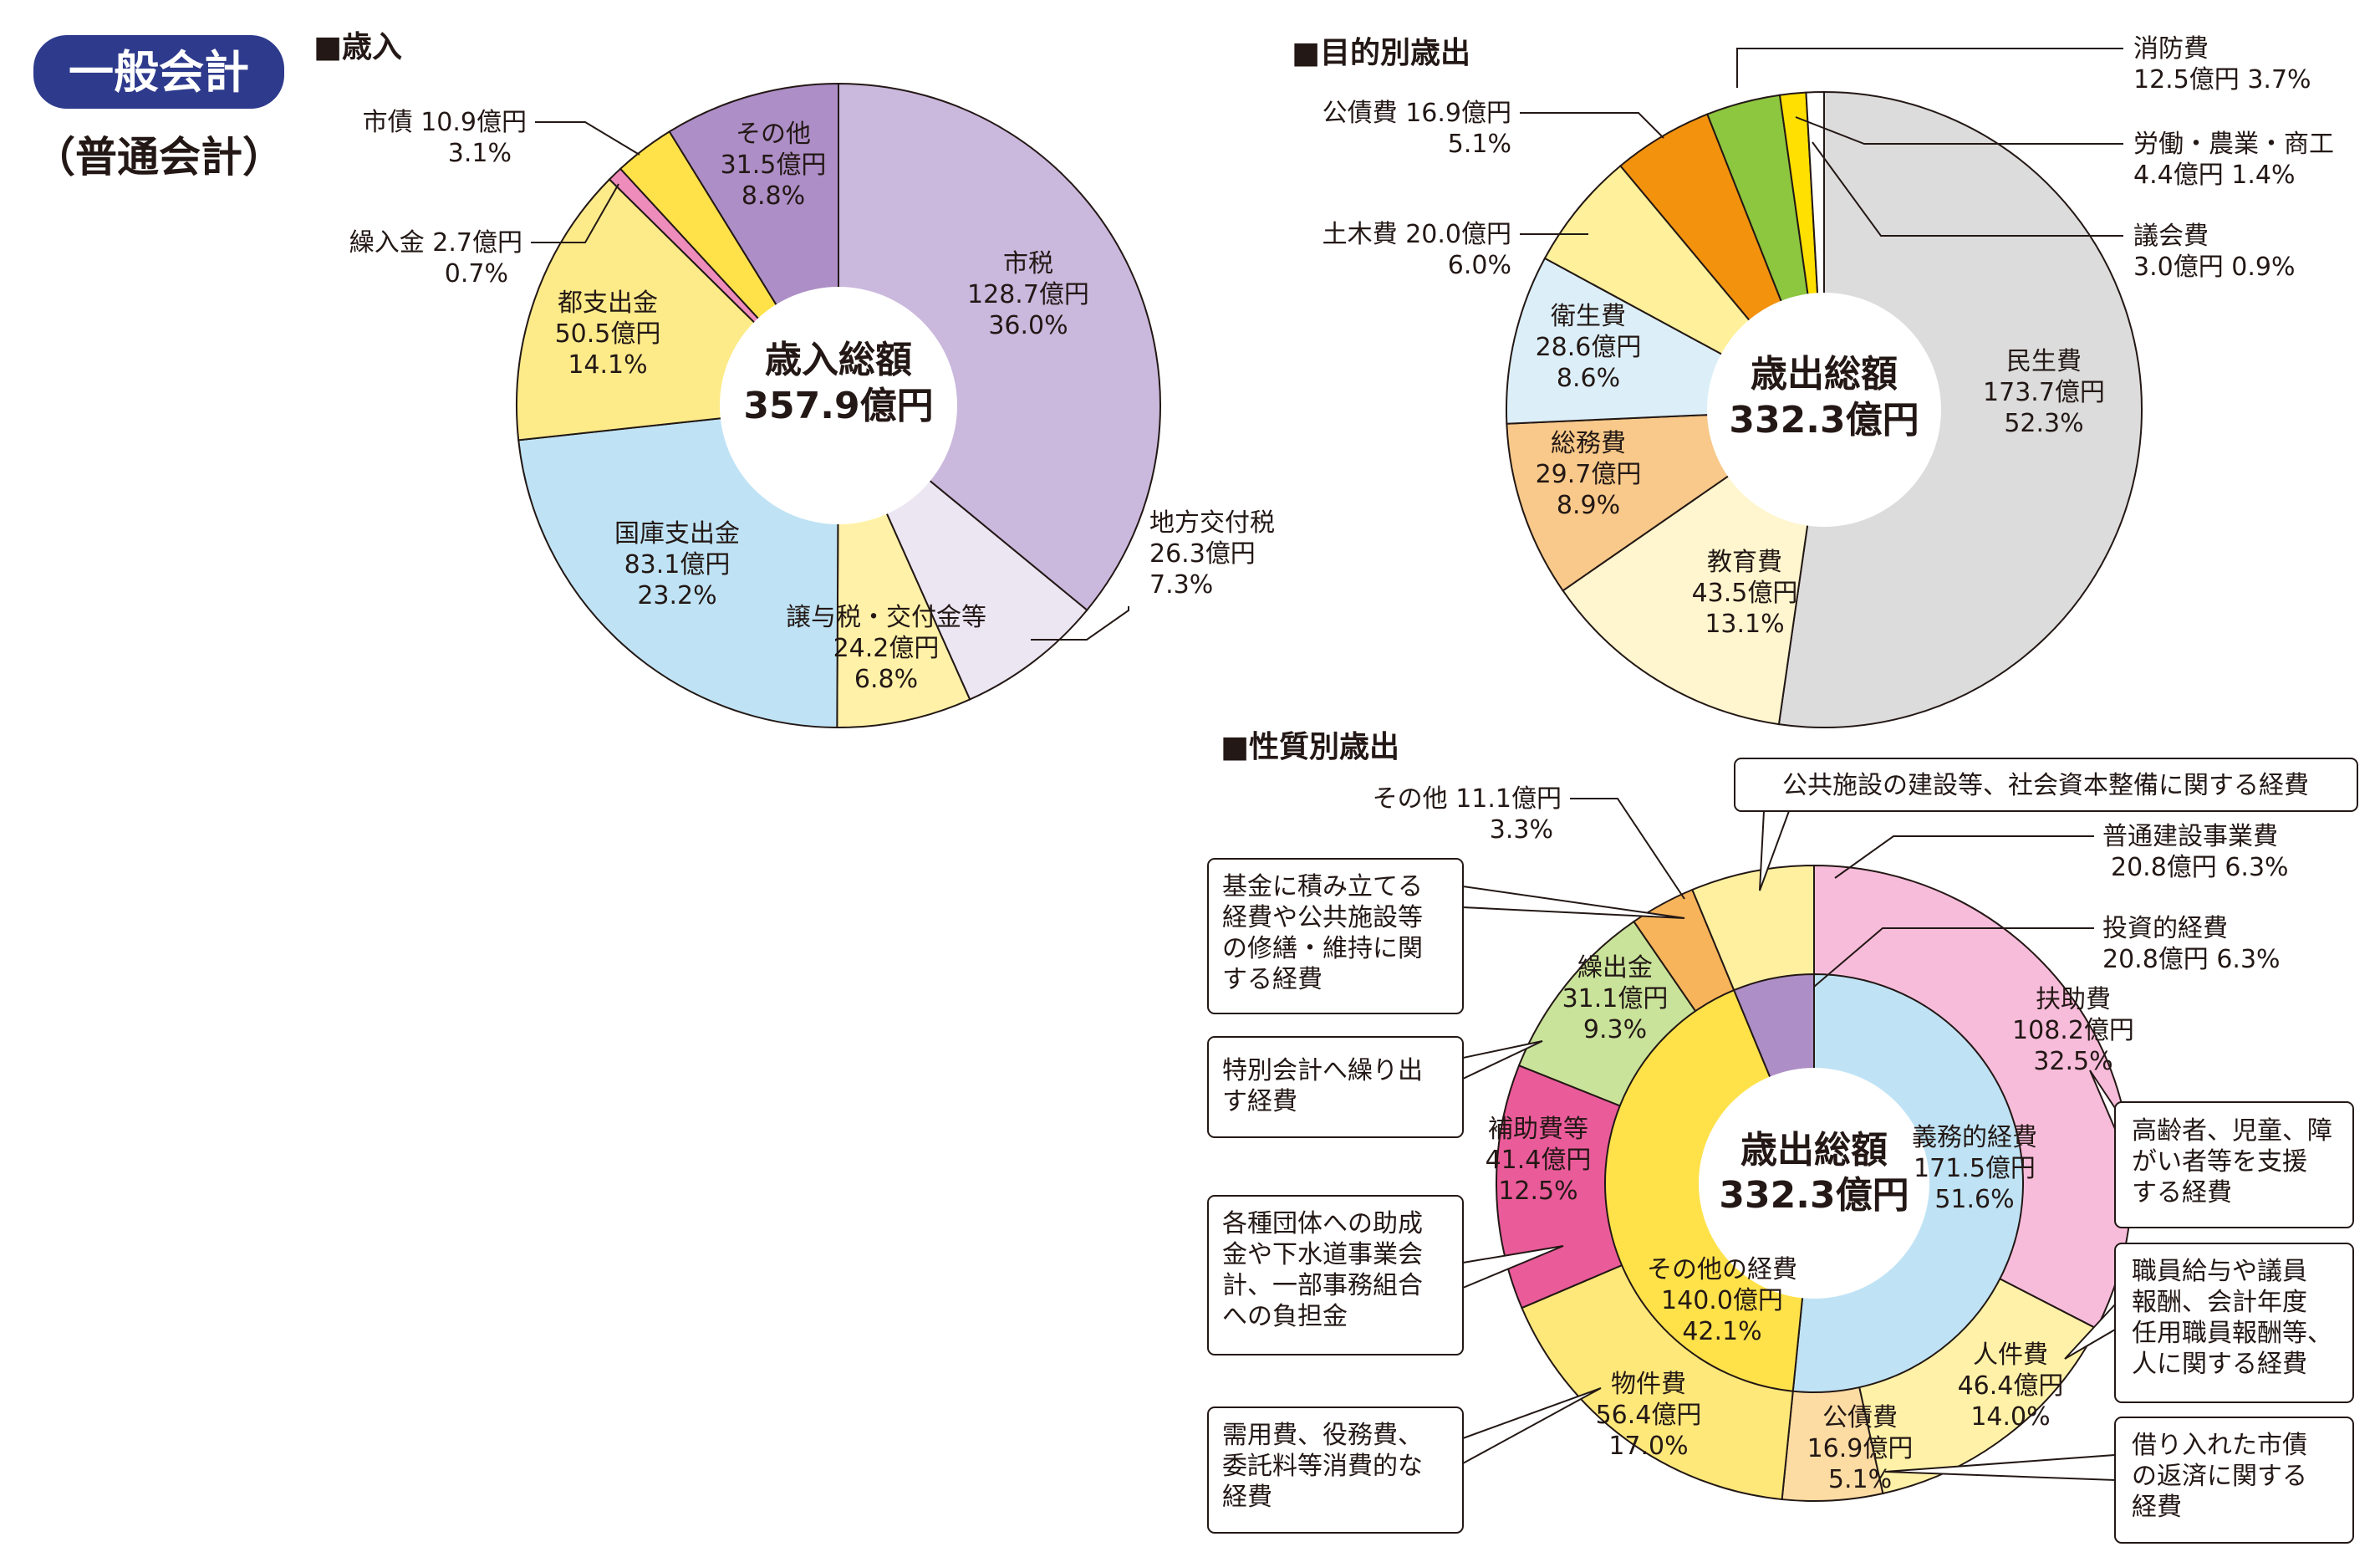 Image resolution: width=2380 pixels, height=1552 pixels. What do you see at coordinates (2214, 175) in the screenshot?
I see `label-line: 4.4億円 1.4%` at bounding box center [2214, 175].